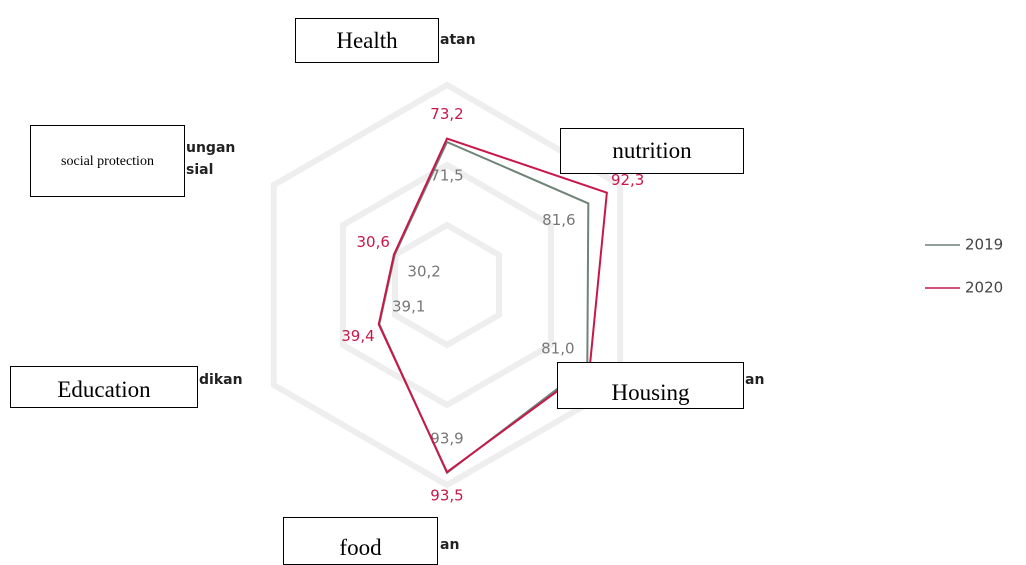 The height and width of the screenshot is (565, 1026). Describe the element at coordinates (373, 242) in the screenshot. I see `value-label: 30,6` at that location.